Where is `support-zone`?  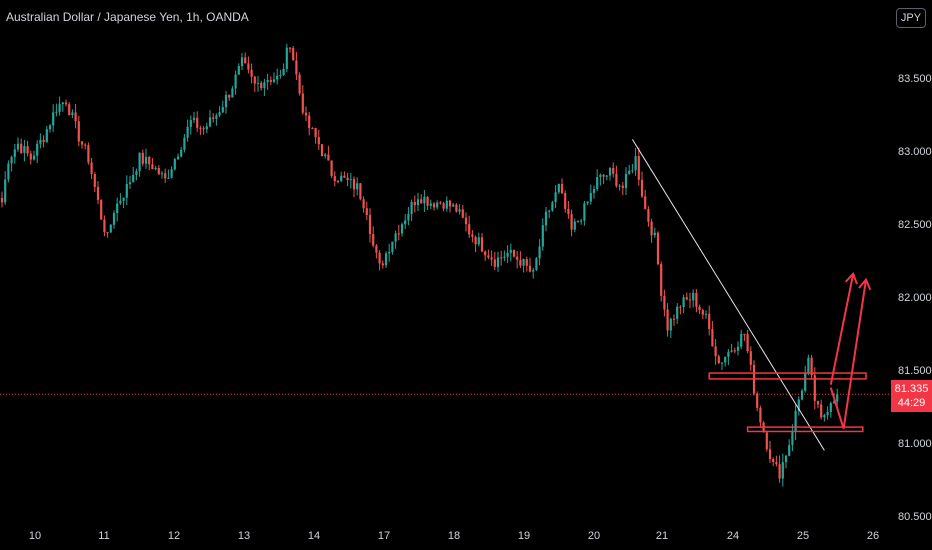
support-zone is located at coordinates (805, 429).